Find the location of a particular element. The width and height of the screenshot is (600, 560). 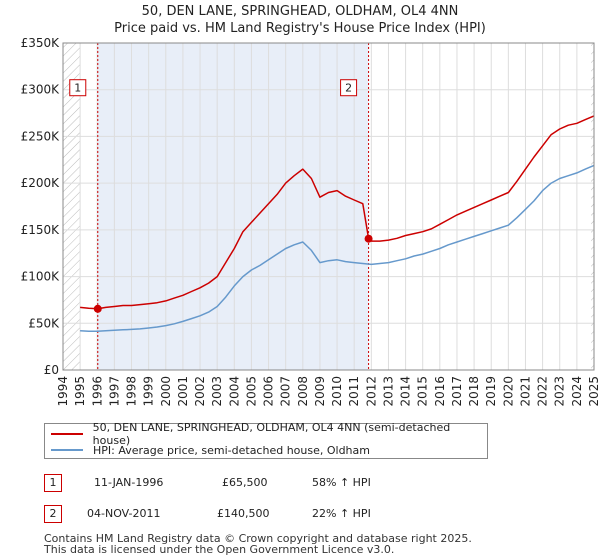

y-tick-label-2: £100K is located at coordinates (41, 277).